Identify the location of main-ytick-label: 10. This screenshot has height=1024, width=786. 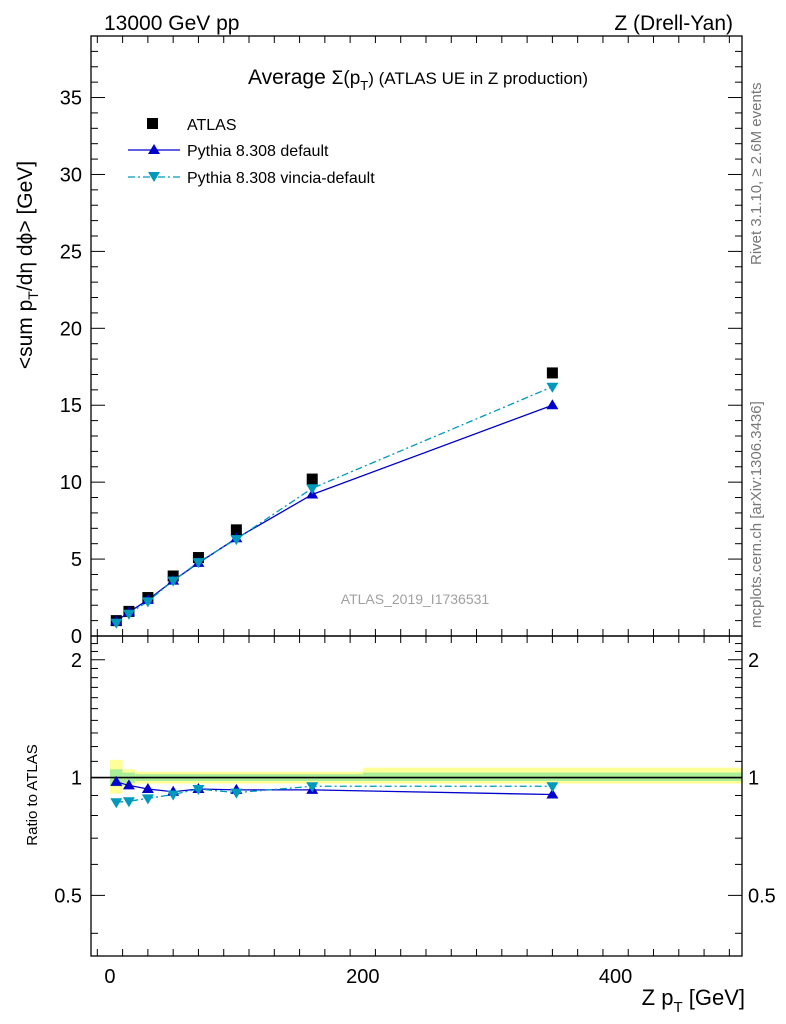
(71, 483).